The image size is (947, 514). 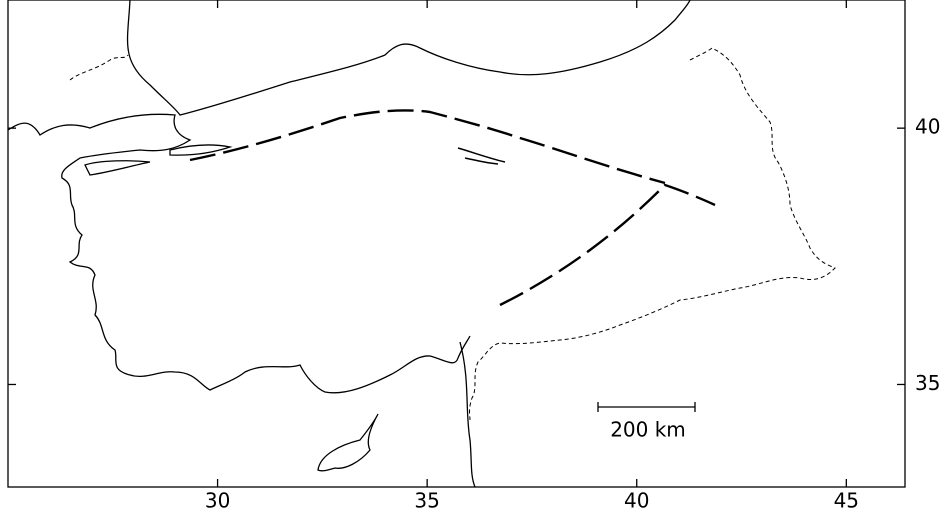 I want to click on x-tick-label: 30, so click(x=217, y=501).